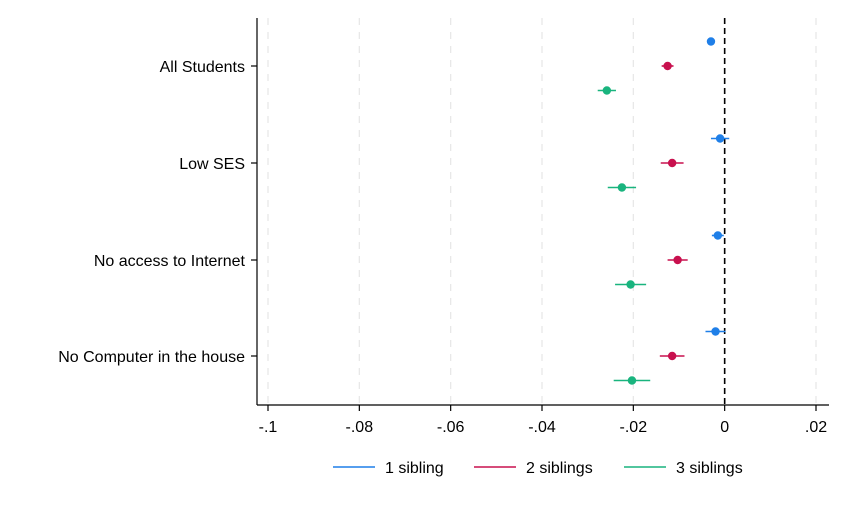  What do you see at coordinates (451, 427) in the screenshot?
I see `x-tick-label: -.06` at bounding box center [451, 427].